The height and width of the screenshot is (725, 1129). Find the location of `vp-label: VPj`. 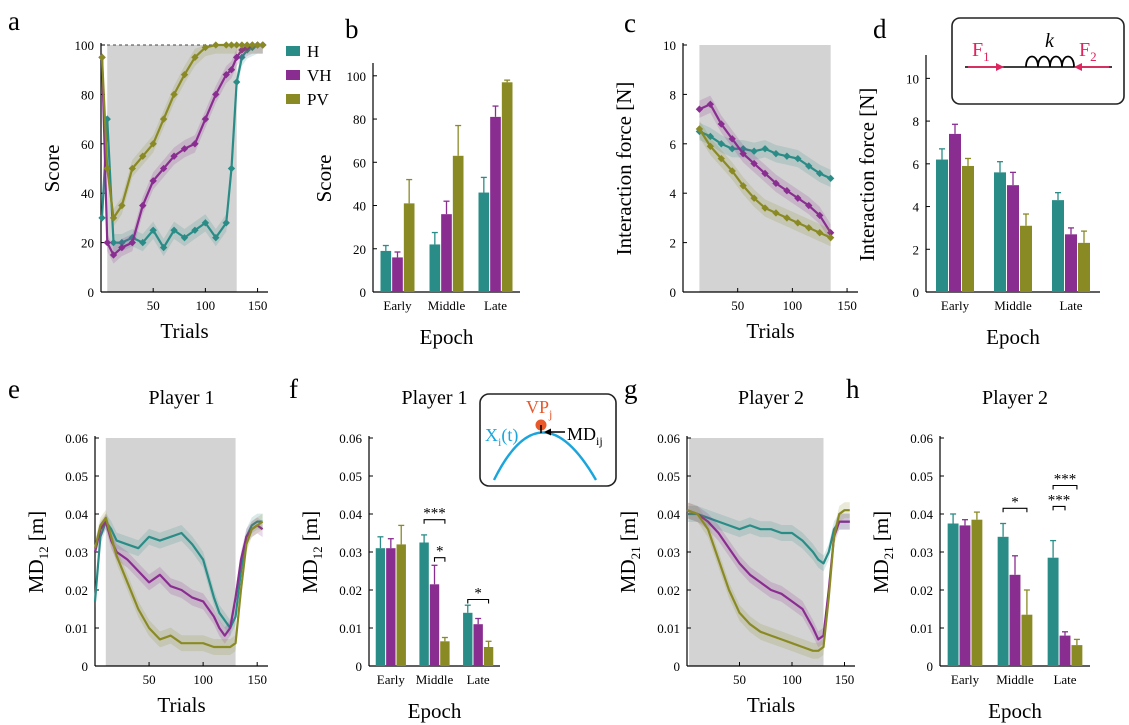

vp-label: VPj is located at coordinates (539, 409).